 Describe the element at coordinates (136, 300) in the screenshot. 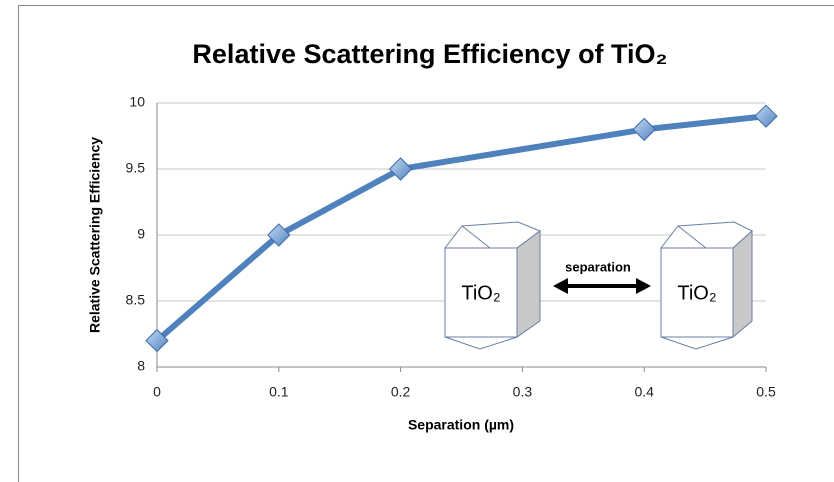

I see `y-tick-label: 8.5` at that location.